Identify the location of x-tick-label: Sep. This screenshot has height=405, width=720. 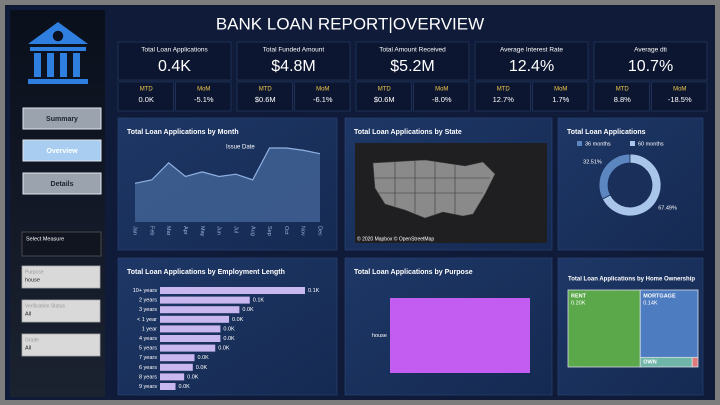
(269, 231).